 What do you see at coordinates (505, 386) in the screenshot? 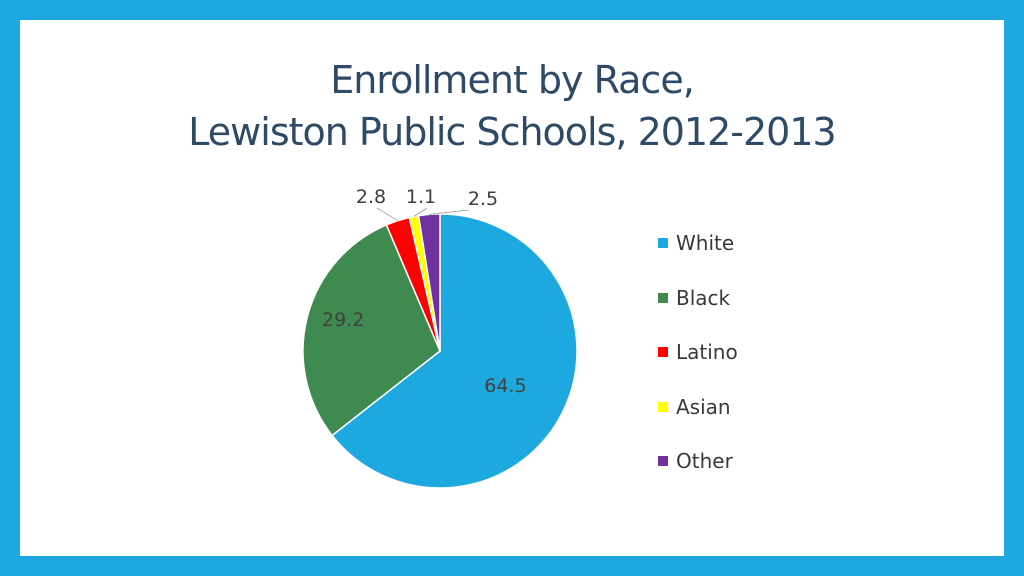
I see `data-label-white: 64.5` at bounding box center [505, 386].